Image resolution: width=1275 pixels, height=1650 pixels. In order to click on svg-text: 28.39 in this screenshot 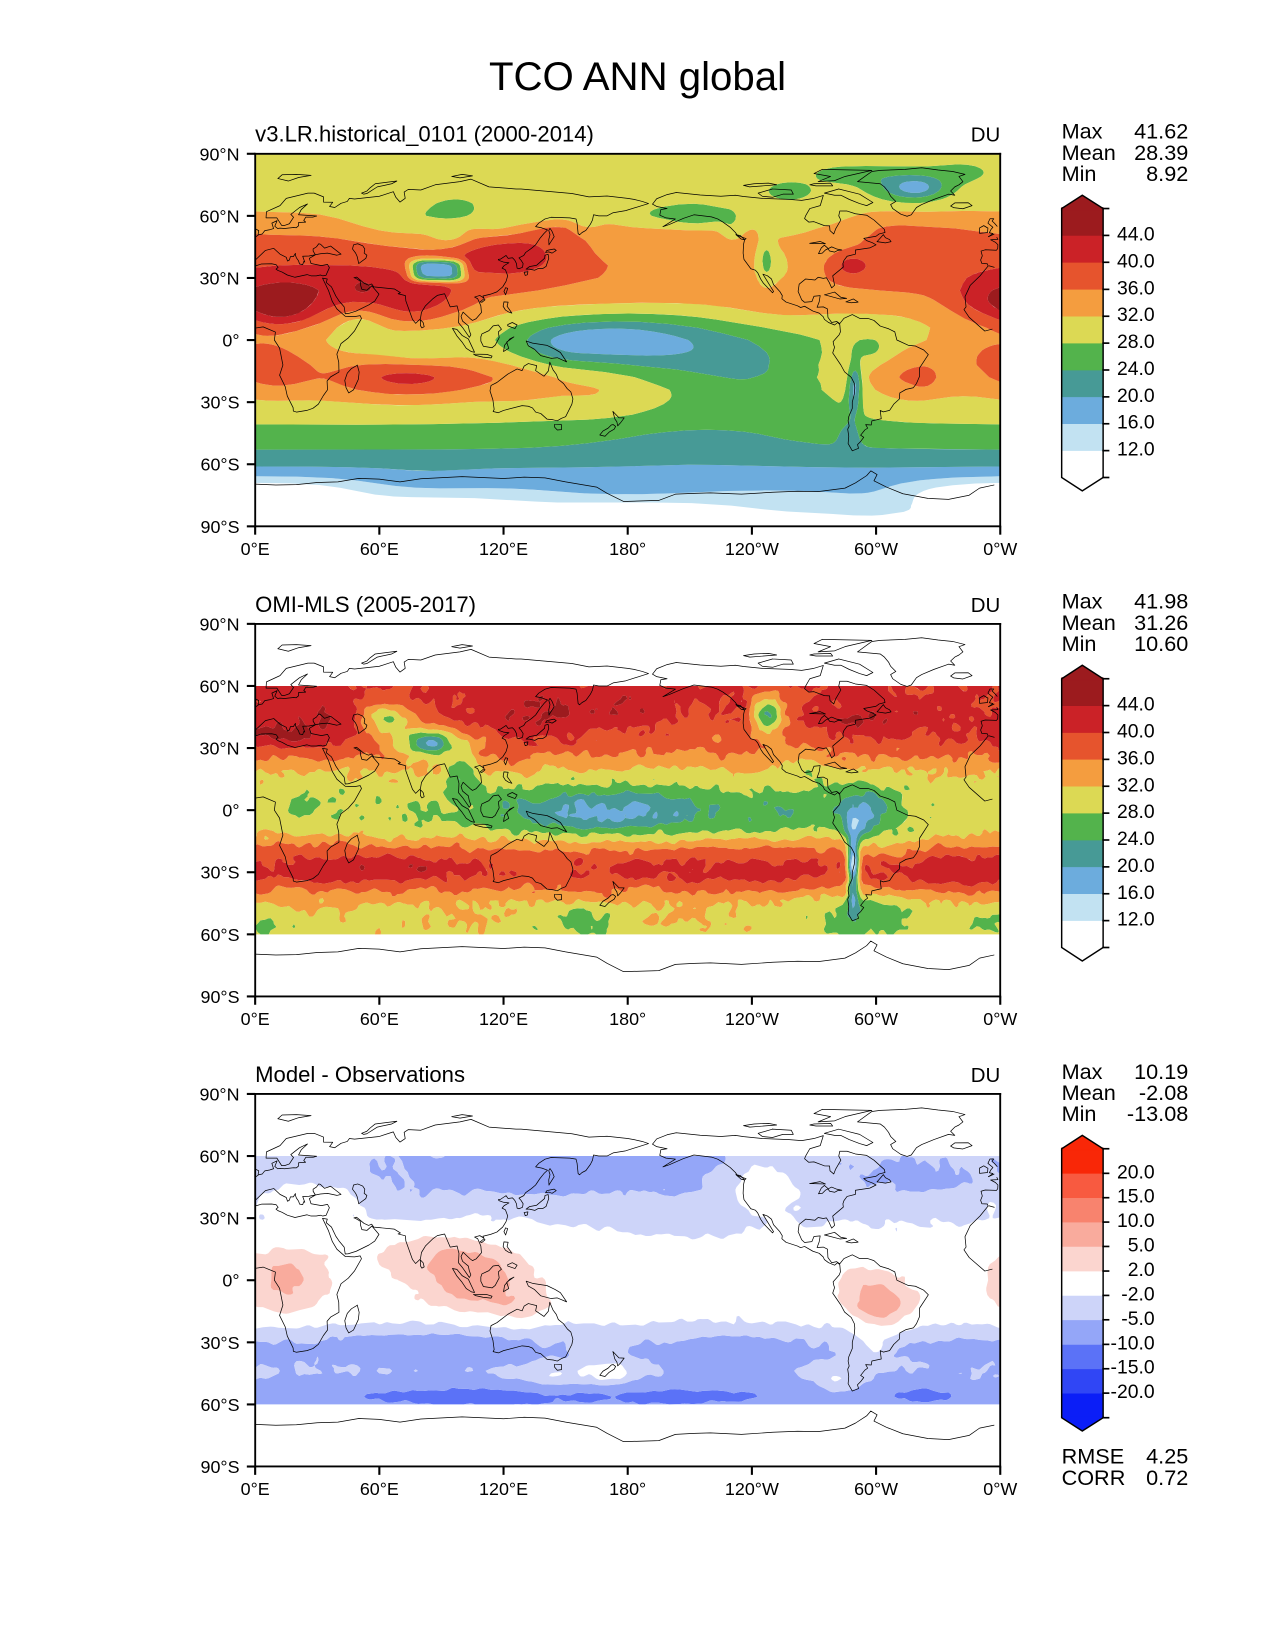, I will do `click(1161, 152)`.